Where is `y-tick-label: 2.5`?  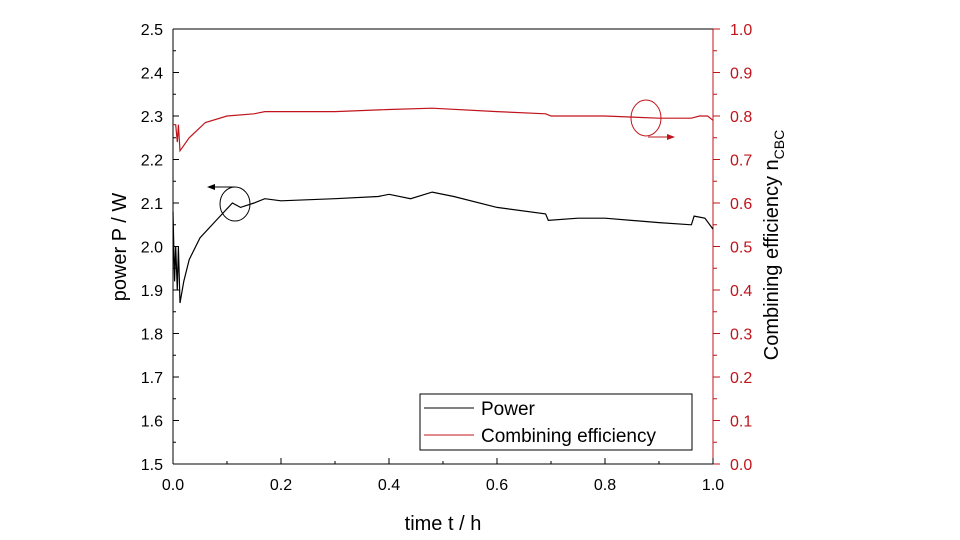
y-tick-label: 2.5 is located at coordinates (152, 30).